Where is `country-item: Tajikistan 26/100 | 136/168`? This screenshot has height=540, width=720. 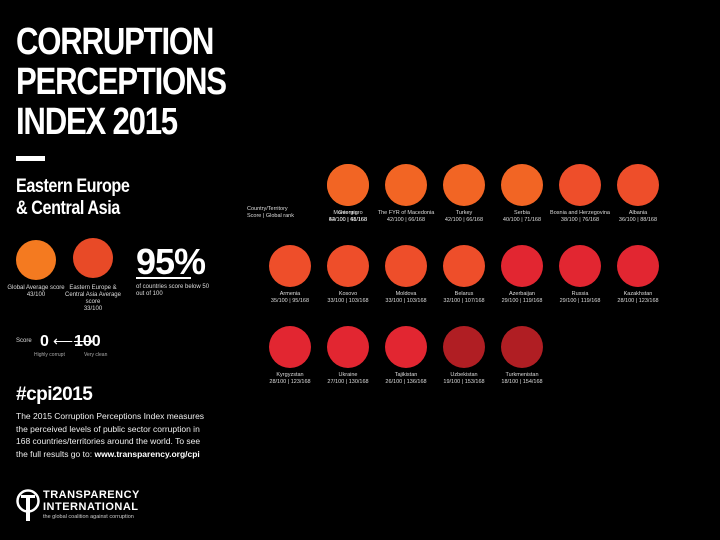
country-item: Tajikistan 26/100 | 136/168 is located at coordinates (406, 356).